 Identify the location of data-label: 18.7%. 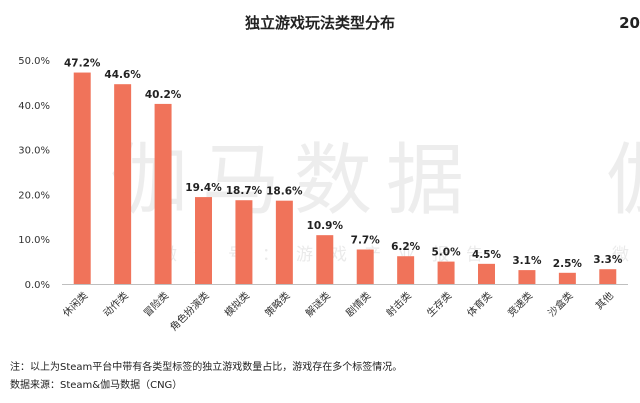
(244, 191).